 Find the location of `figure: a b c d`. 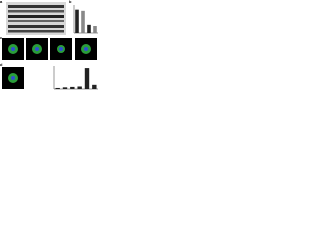

figure: a b c d is located at coordinates (49, 45).